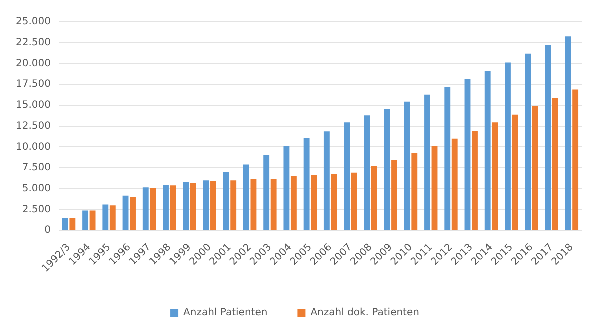  Describe the element at coordinates (33, 147) in the screenshot. I see `y-tick-label: 10.000` at that location.